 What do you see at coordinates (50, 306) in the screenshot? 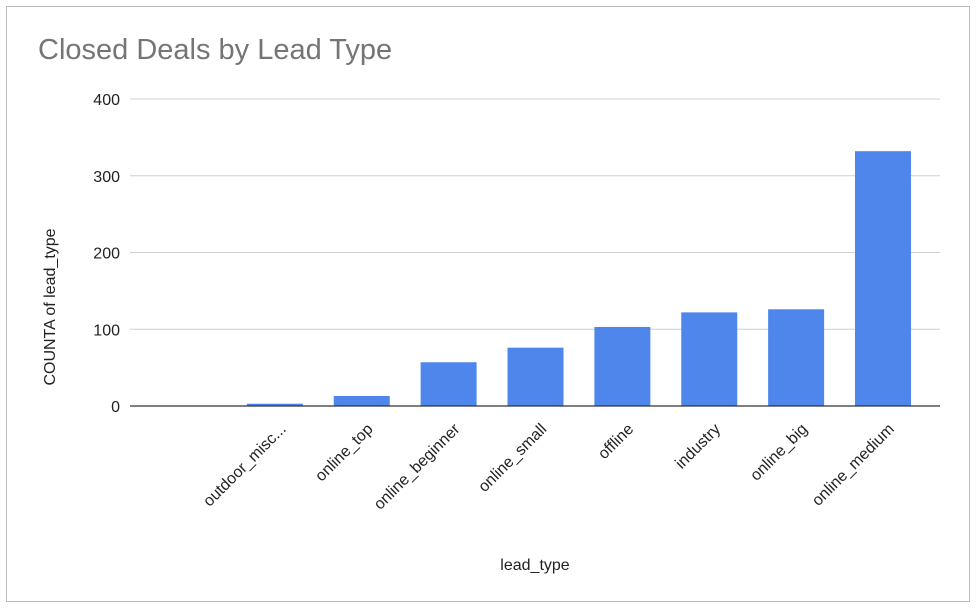
I see `y-axis-title: COUNTA of lead_type` at bounding box center [50, 306].